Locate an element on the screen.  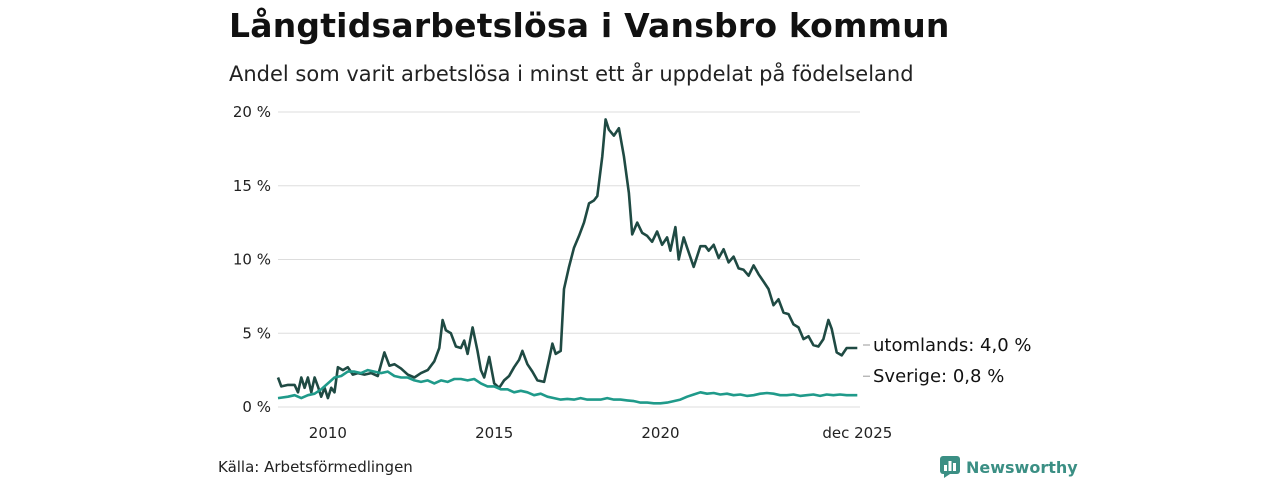
source-note: Källa: Arbetsförmedlingen is located at coordinates (315, 467).